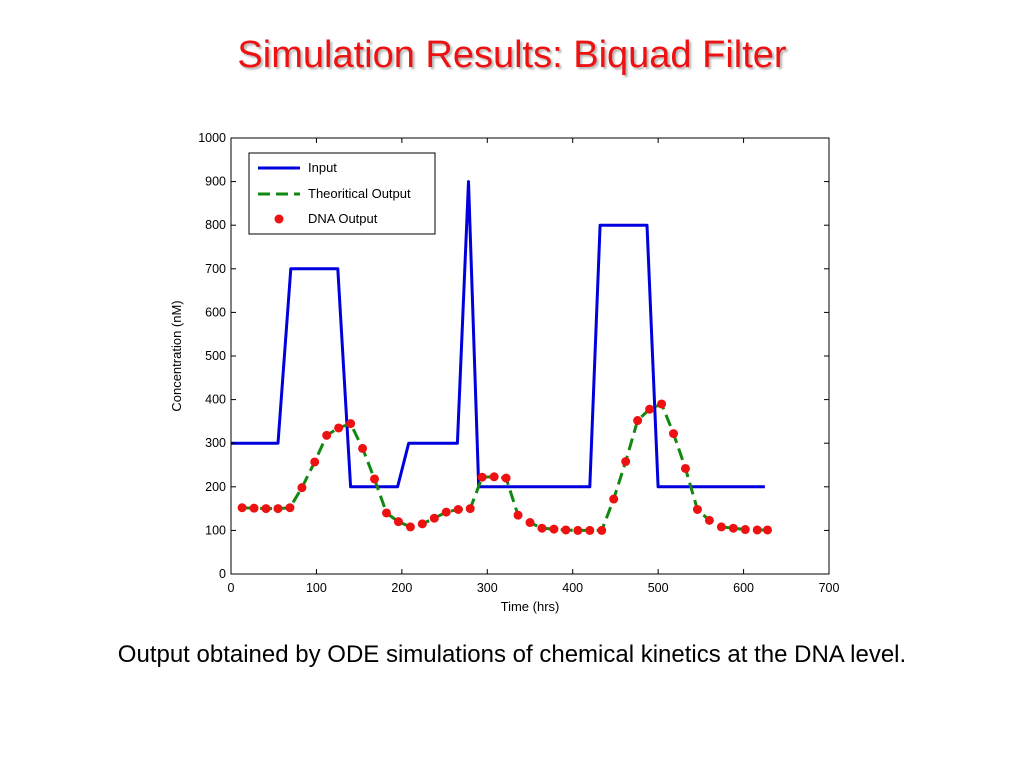 This screenshot has width=1024, height=768. Describe the element at coordinates (215, 269) in the screenshot. I see `y-tick-label: 700` at that location.